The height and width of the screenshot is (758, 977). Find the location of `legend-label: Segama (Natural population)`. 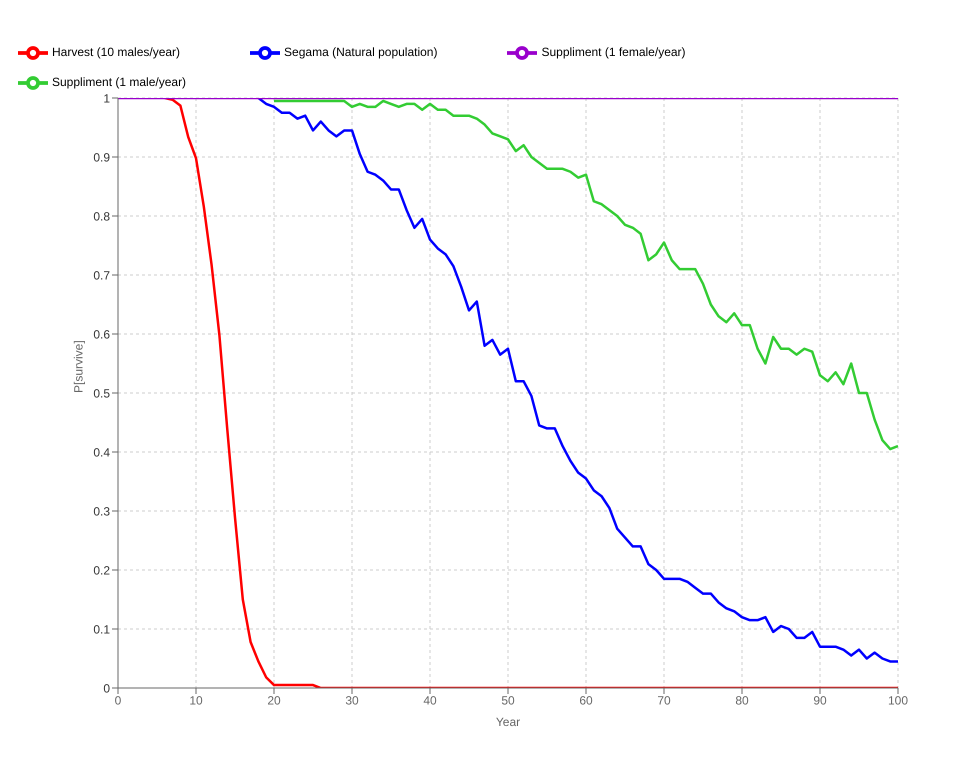

legend-label: Segama (Natural population) is located at coordinates (361, 52).